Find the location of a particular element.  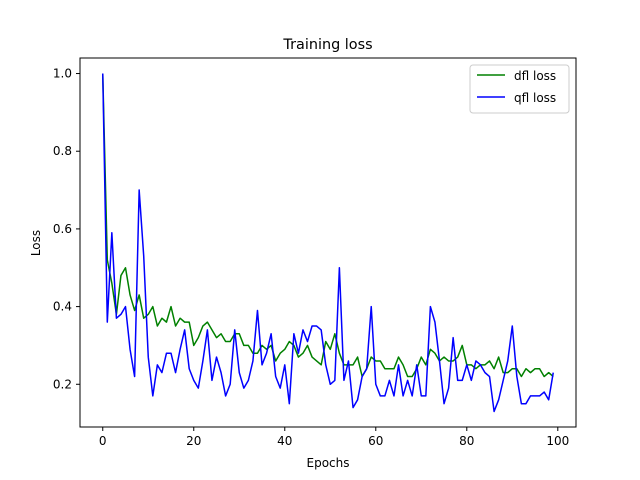

x-axis-ticks: 0 20 40 60 80 100 is located at coordinates (334, 437).